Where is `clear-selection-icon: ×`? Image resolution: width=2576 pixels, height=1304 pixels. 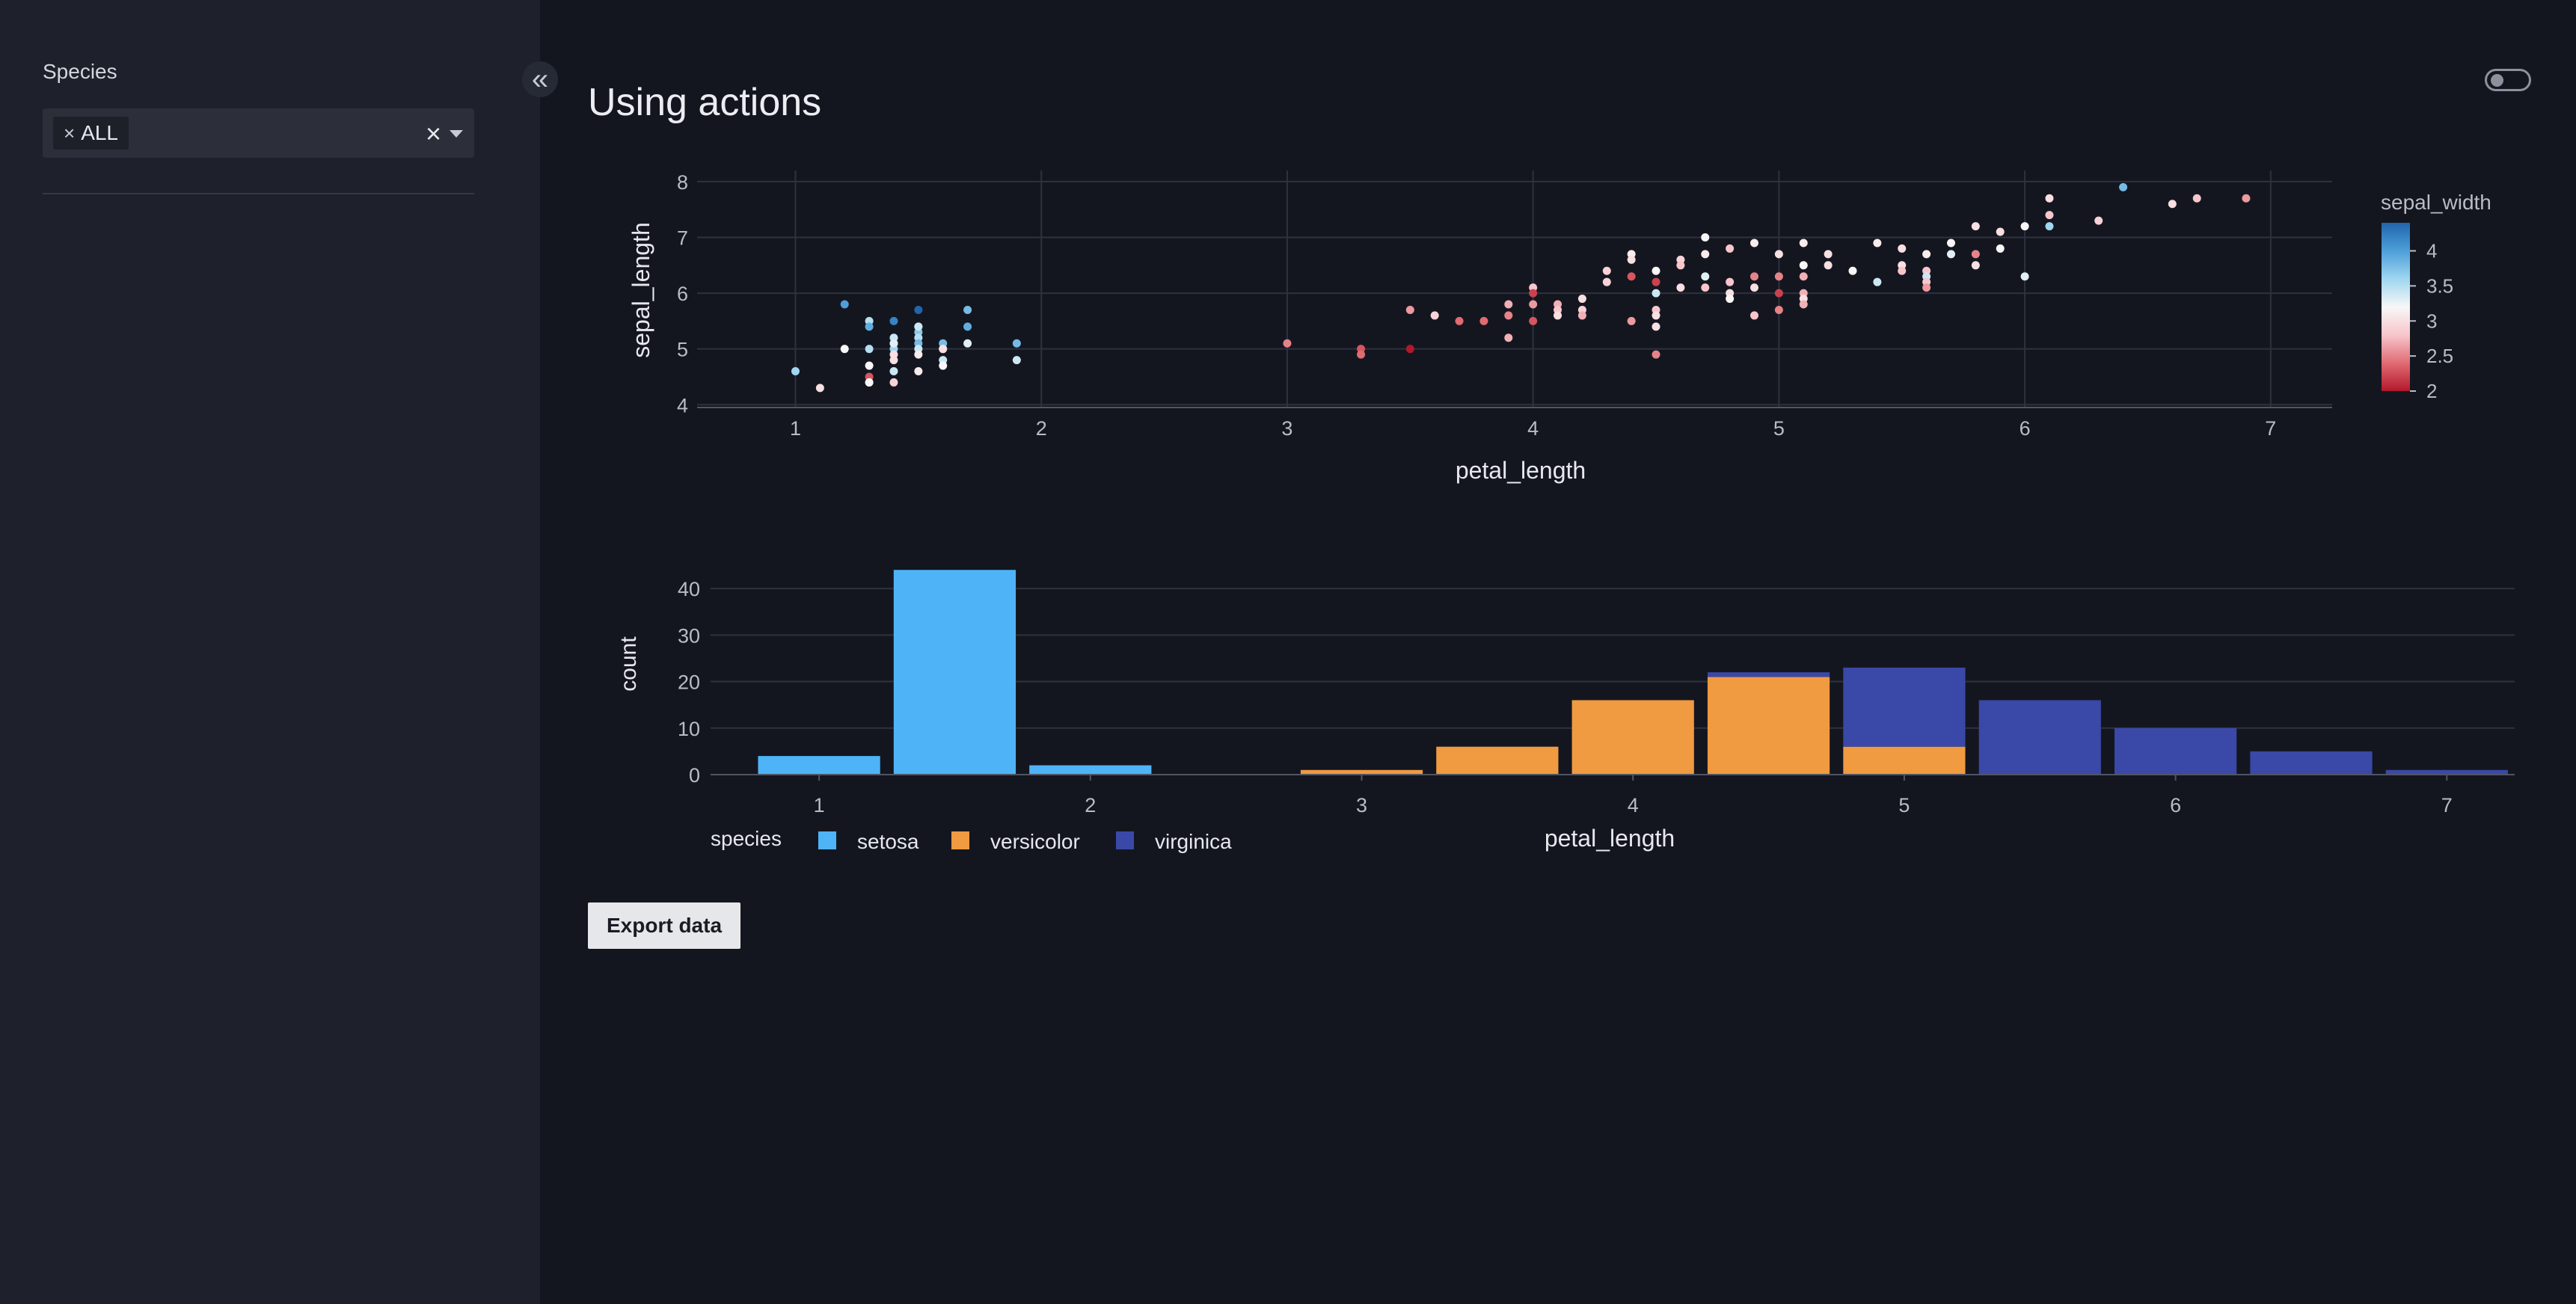
clear-selection-icon: × is located at coordinates (434, 133).